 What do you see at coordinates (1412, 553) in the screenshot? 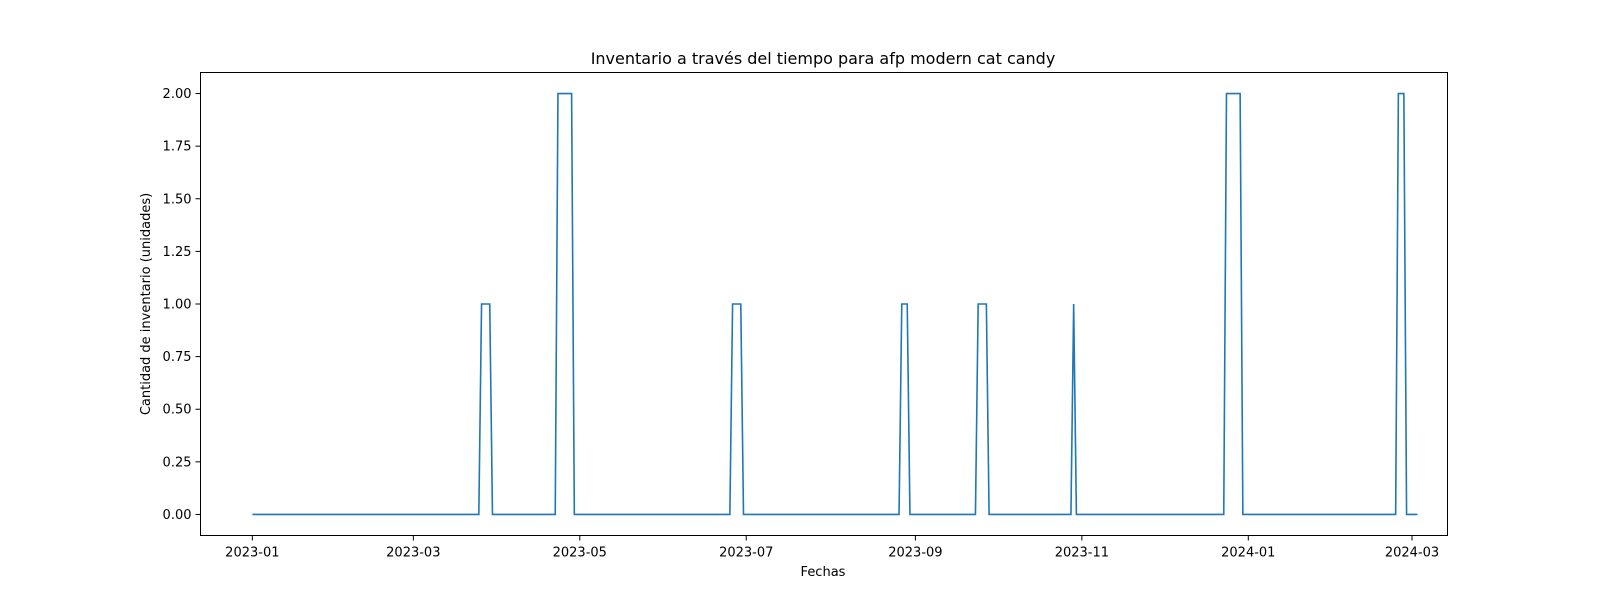
I see `x-tick-label: 2024-03` at bounding box center [1412, 553].